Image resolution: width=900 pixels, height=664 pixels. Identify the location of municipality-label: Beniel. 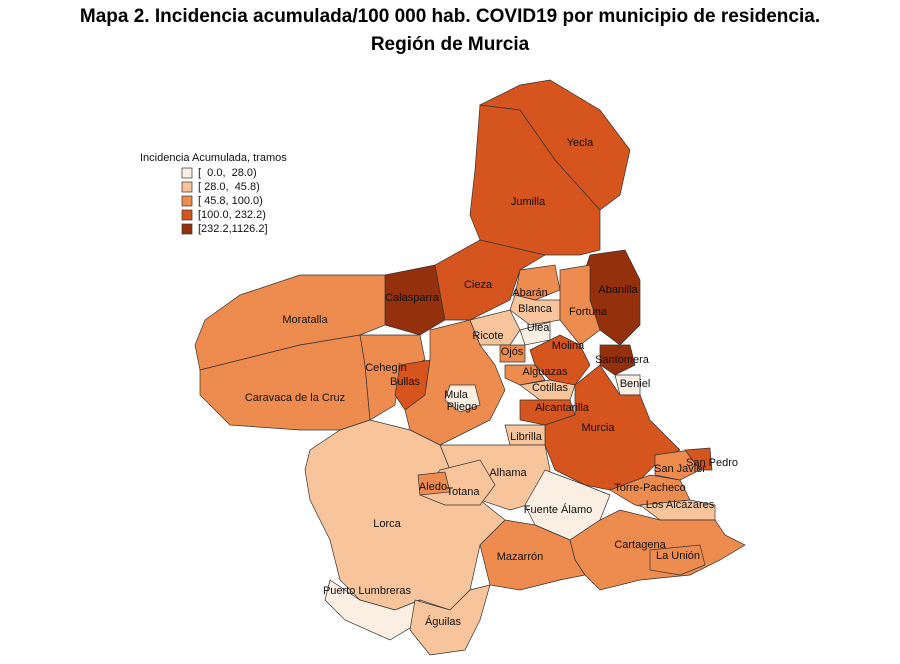
(635, 384).